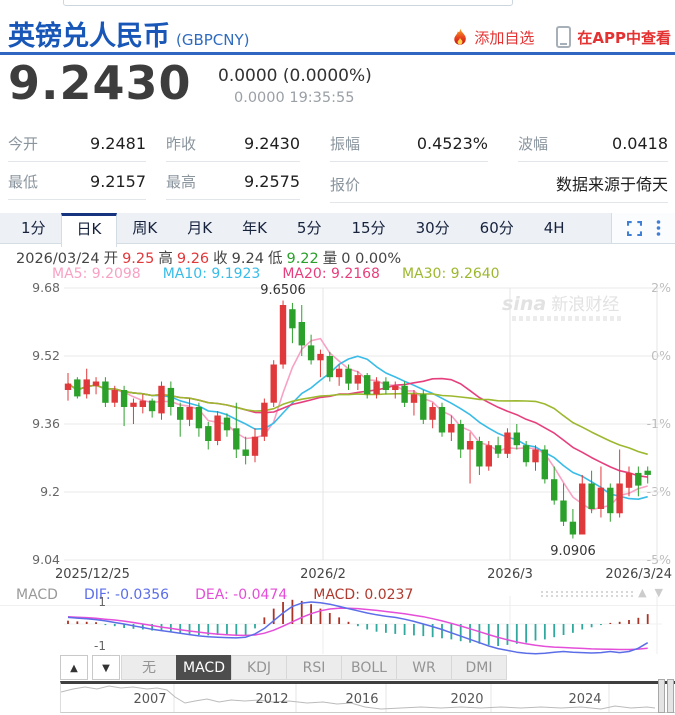  What do you see at coordinates (46, 355) in the screenshot?
I see `y-axis-label: 9.52` at bounding box center [46, 355].